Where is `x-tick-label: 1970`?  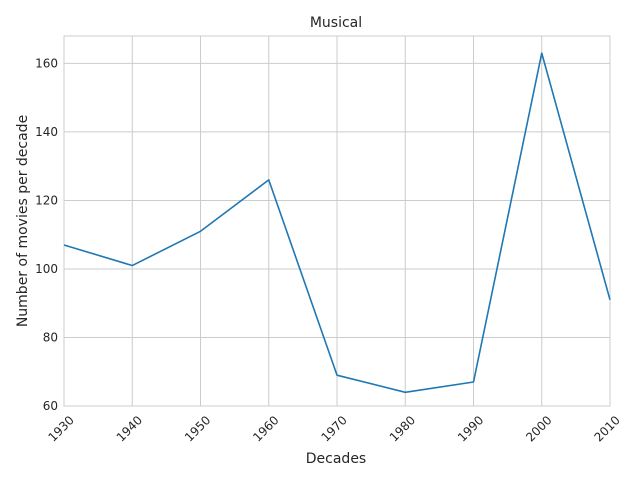
x-tick-label: 1970 is located at coordinates (333, 428).